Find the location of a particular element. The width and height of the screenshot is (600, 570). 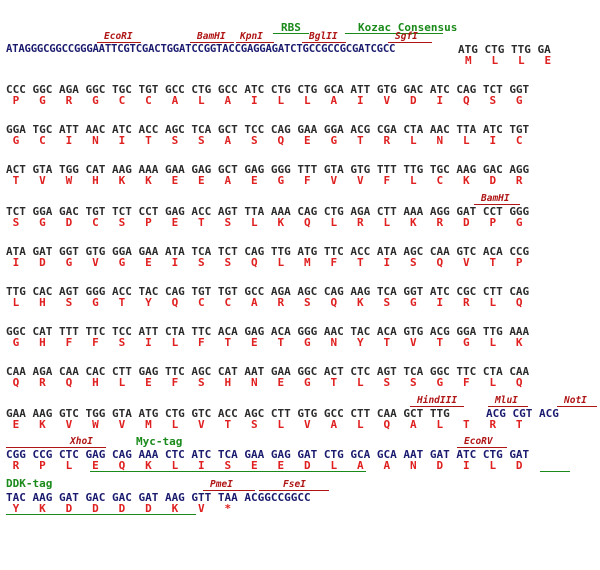

aa-row-7: L H S G T Y Q C C A R S Q K S G I R L Q is located at coordinates (264, 302).